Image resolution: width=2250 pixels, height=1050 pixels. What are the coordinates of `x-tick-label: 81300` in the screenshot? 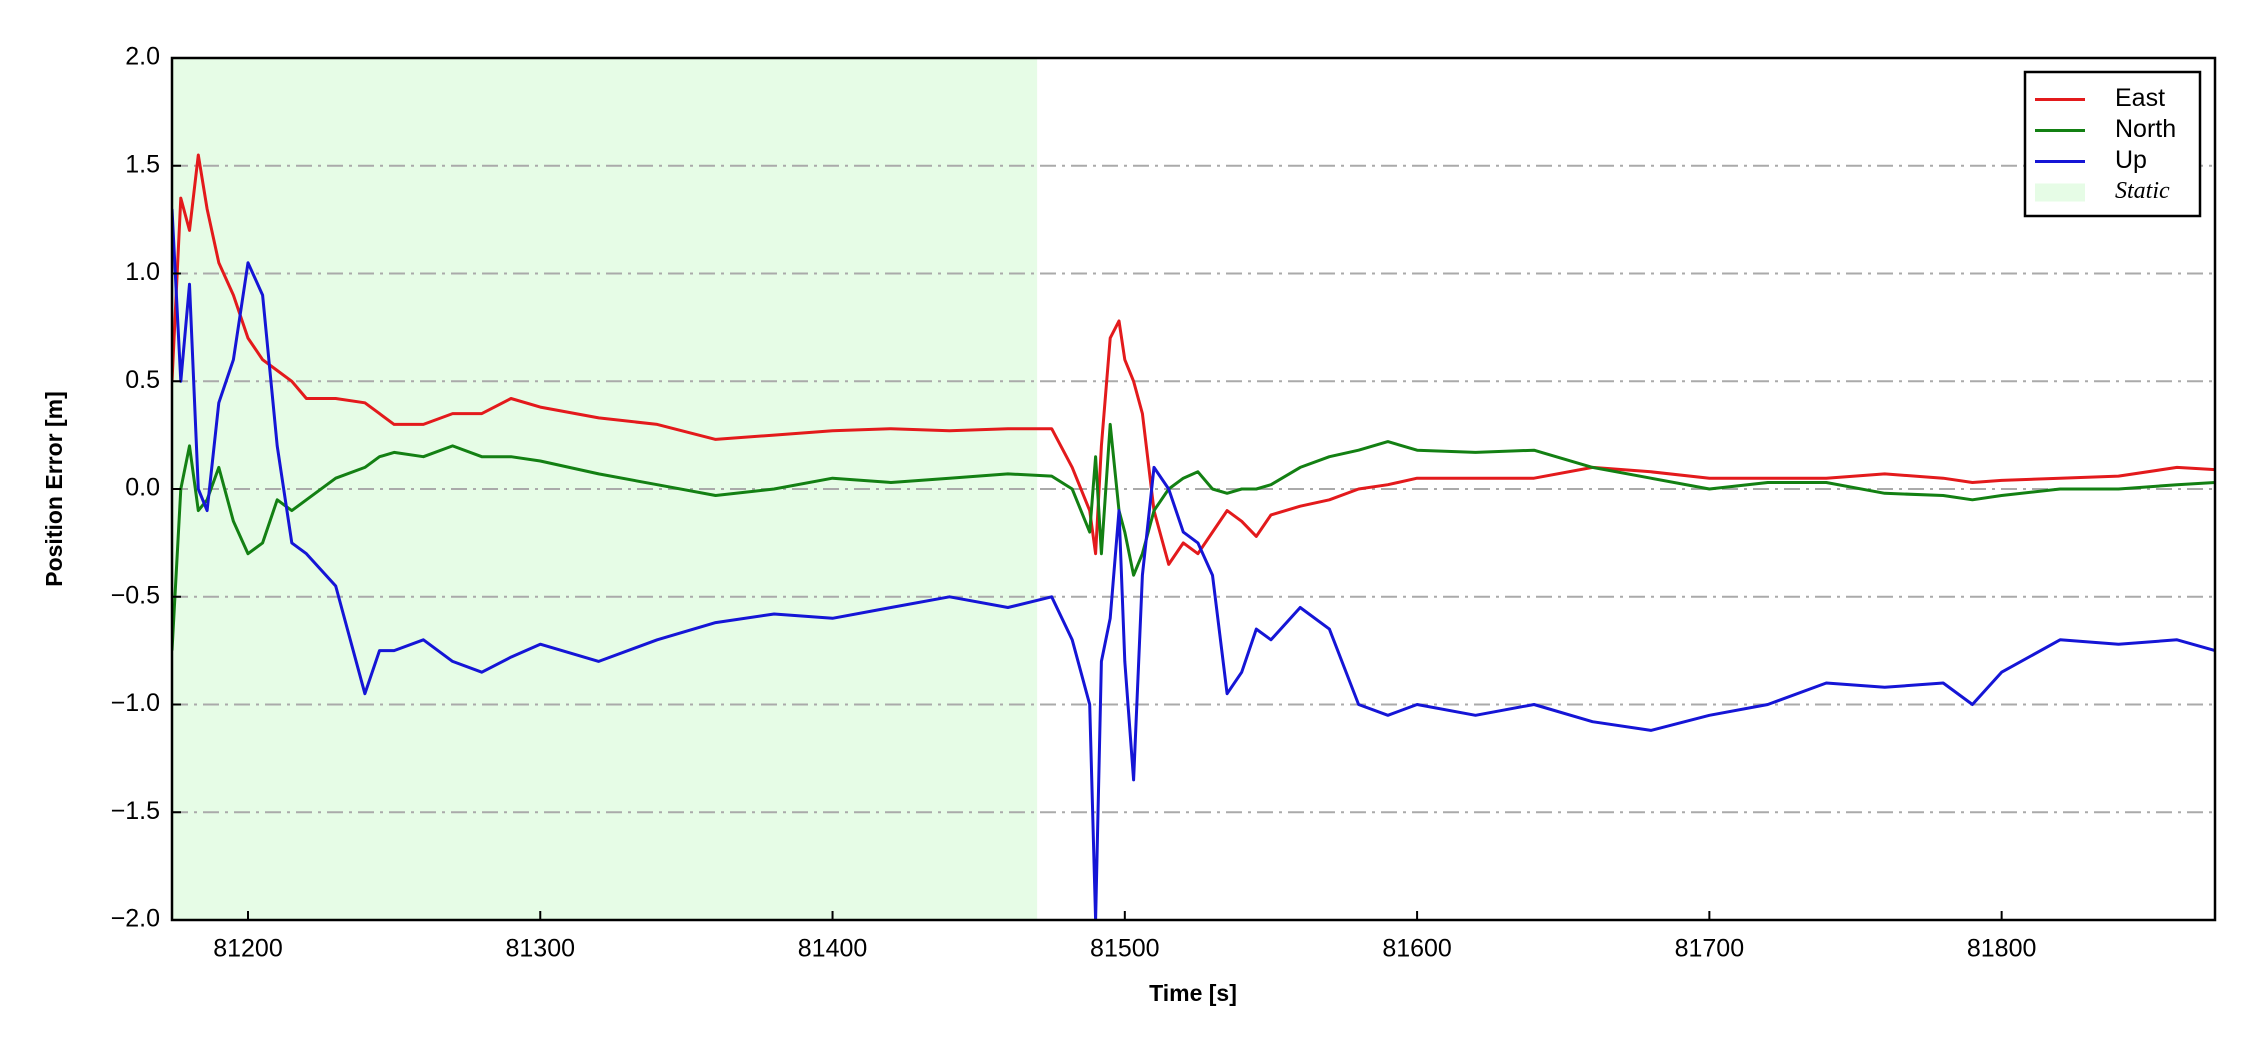 It's located at (541, 949).